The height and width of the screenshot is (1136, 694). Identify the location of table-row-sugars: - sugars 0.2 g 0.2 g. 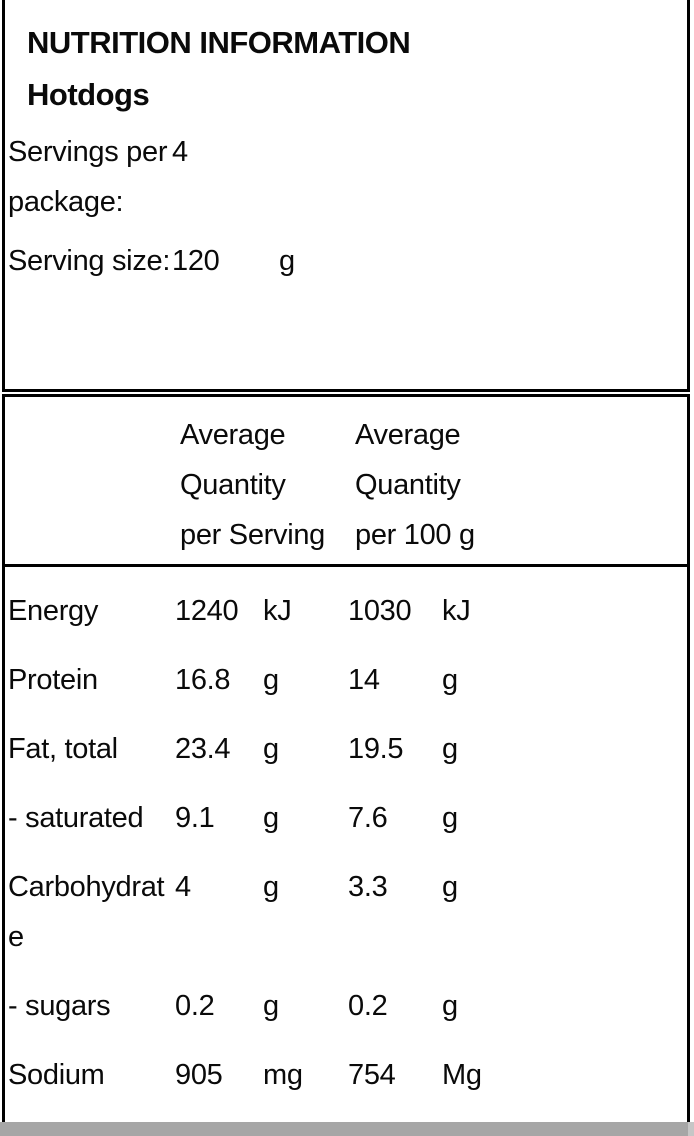
(346, 996).